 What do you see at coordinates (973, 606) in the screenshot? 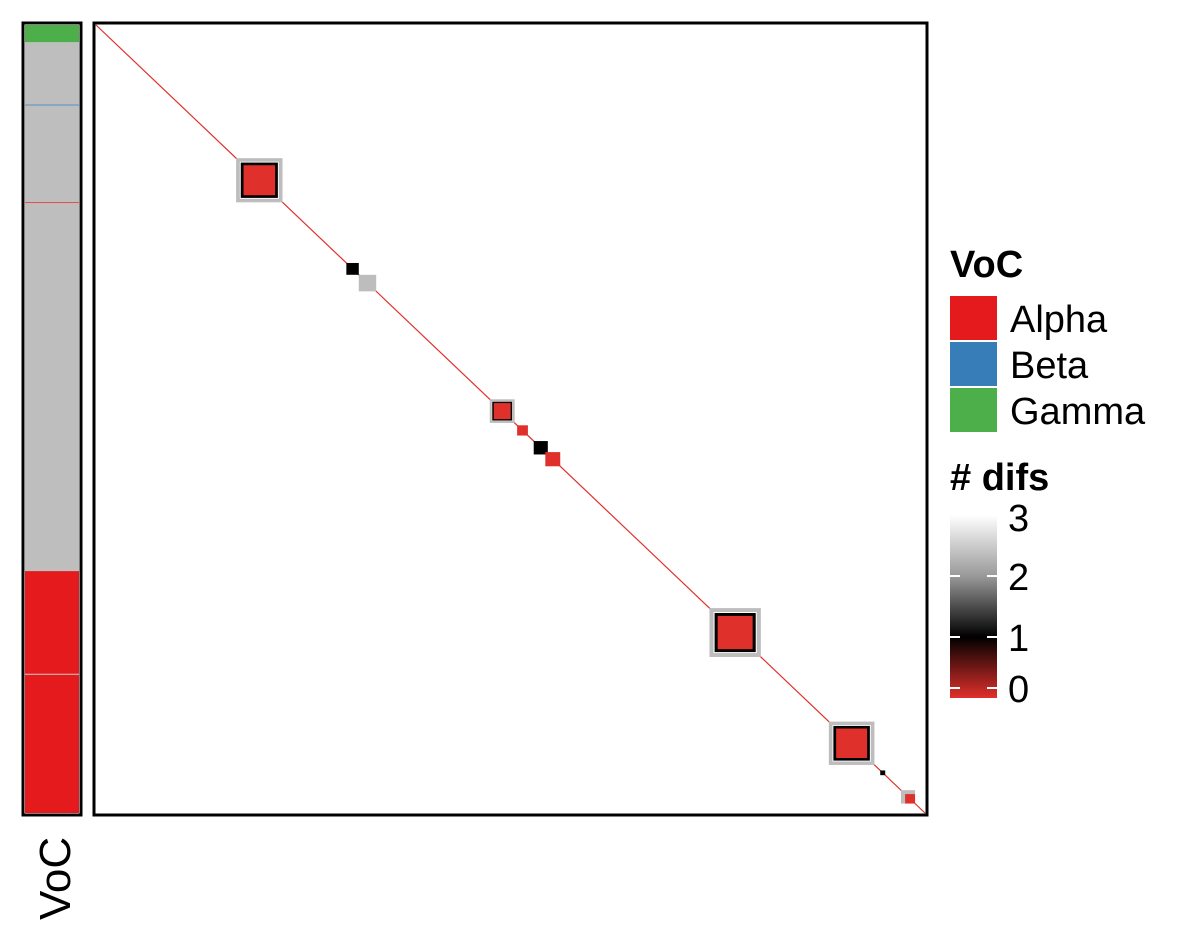
I see `difs-colorbar` at bounding box center [973, 606].